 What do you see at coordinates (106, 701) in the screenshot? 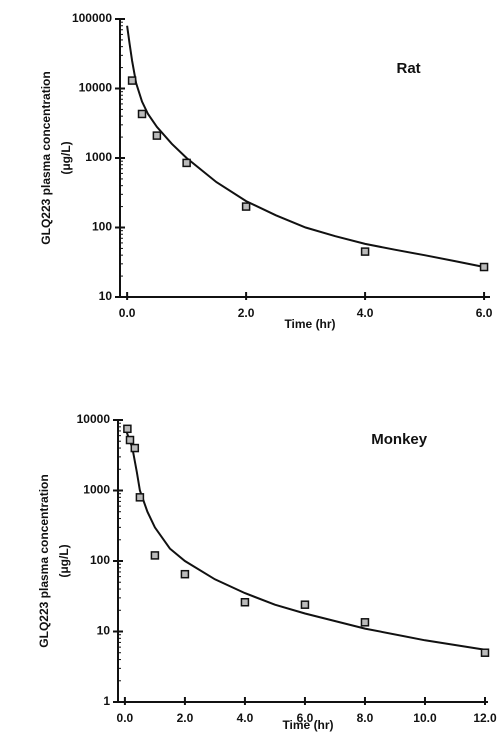
I see `y-tick-label: 1` at bounding box center [106, 701].